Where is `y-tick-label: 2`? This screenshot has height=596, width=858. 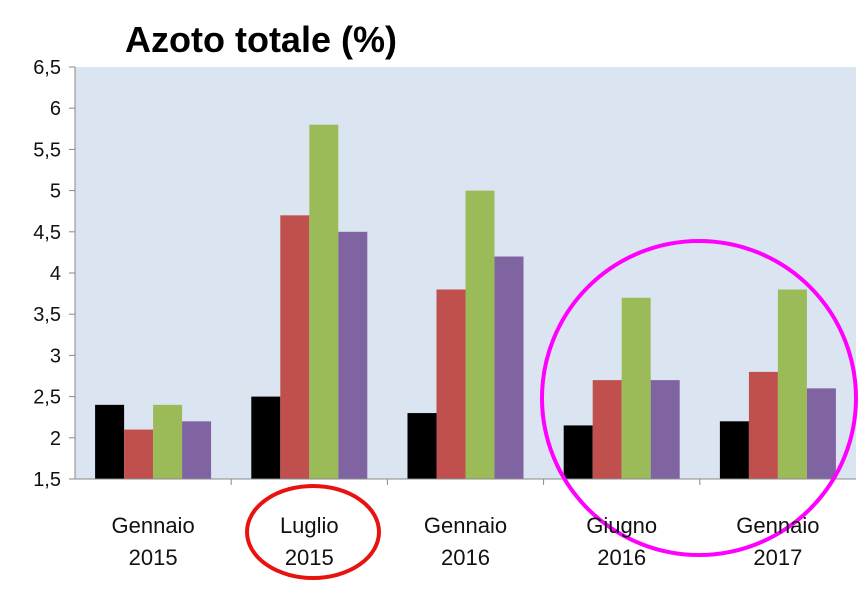 y-tick-label: 2 is located at coordinates (55, 439).